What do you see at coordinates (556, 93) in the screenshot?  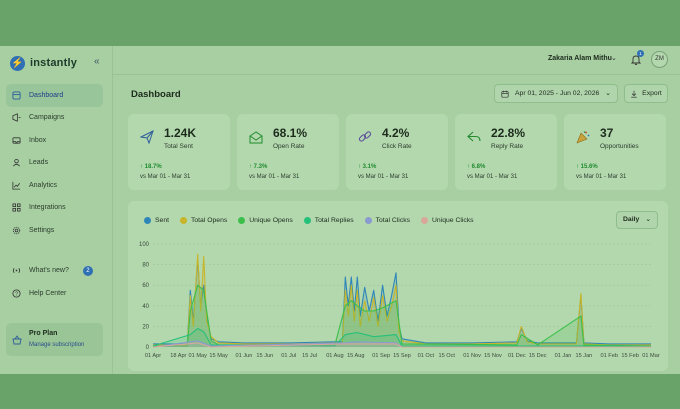 I see `date-range-picker: Apr 01, 2025 - Jun 02, 2026 ⌄` at bounding box center [556, 93].